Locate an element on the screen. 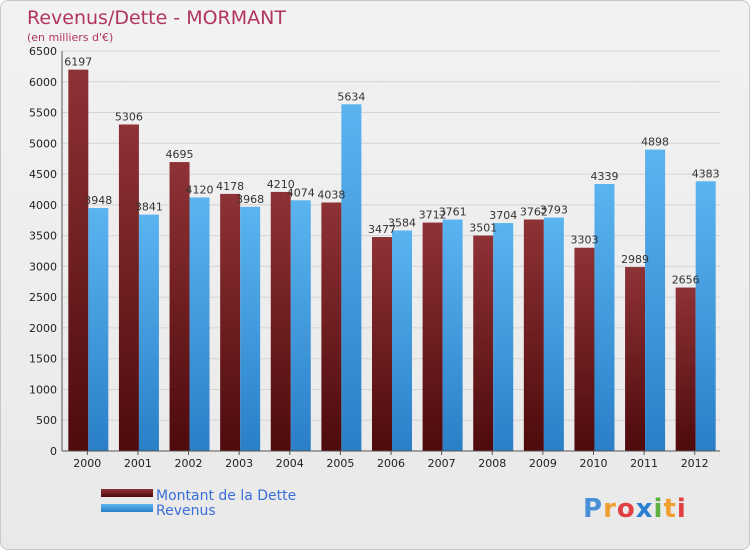  legend-label-debt: Montant de la Dette is located at coordinates (226, 496).